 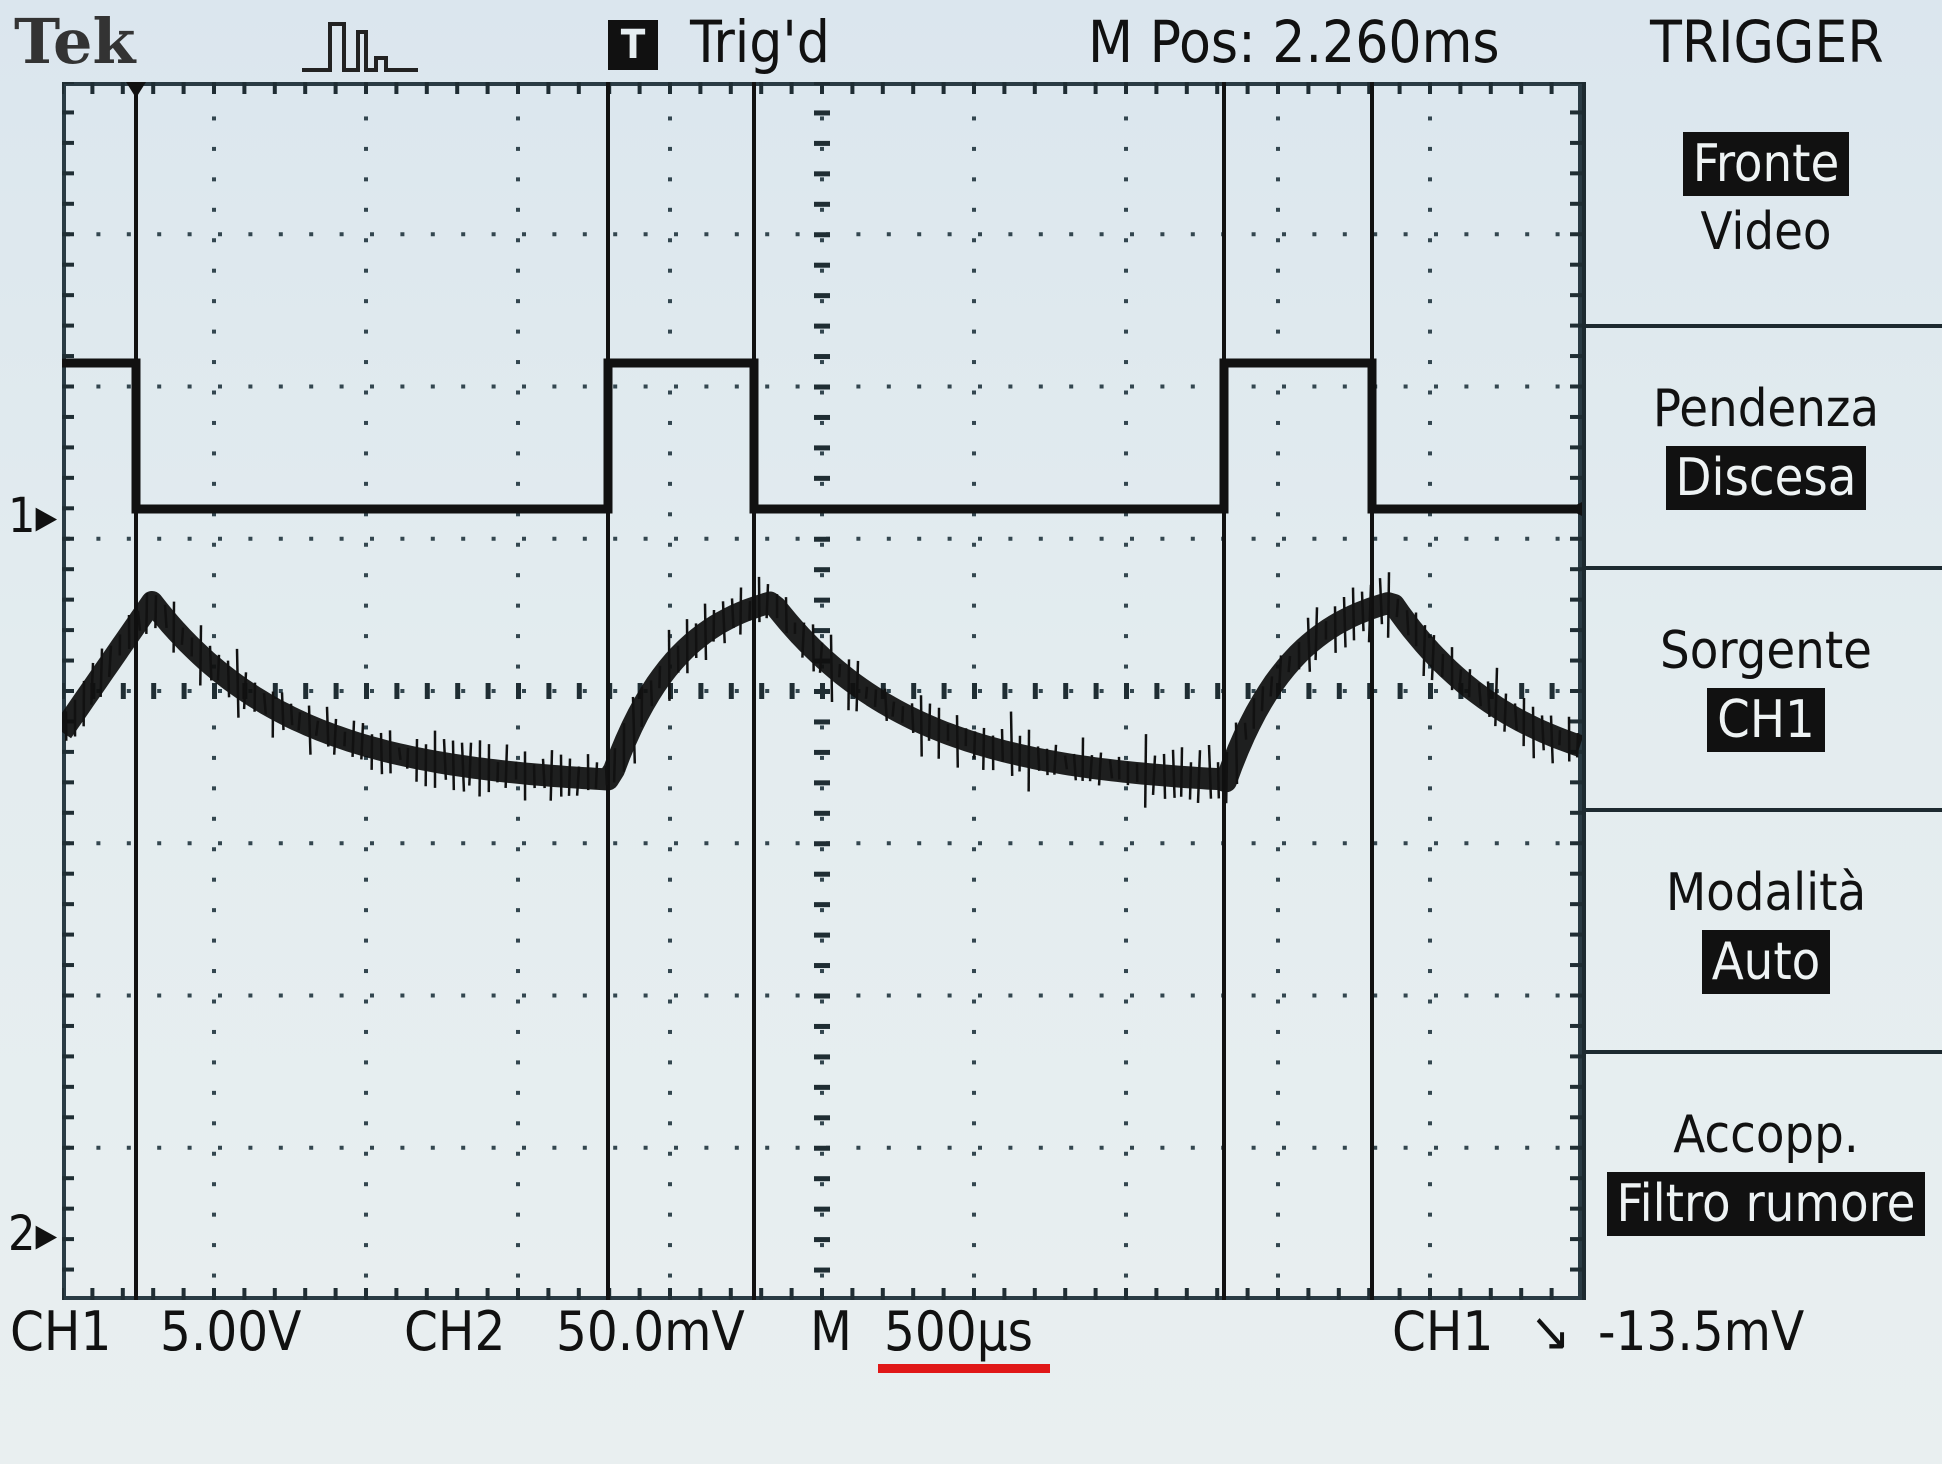 I want to click on menu-item-accopp: Accopp. Filtro rumore, so click(x=1764, y=1175).